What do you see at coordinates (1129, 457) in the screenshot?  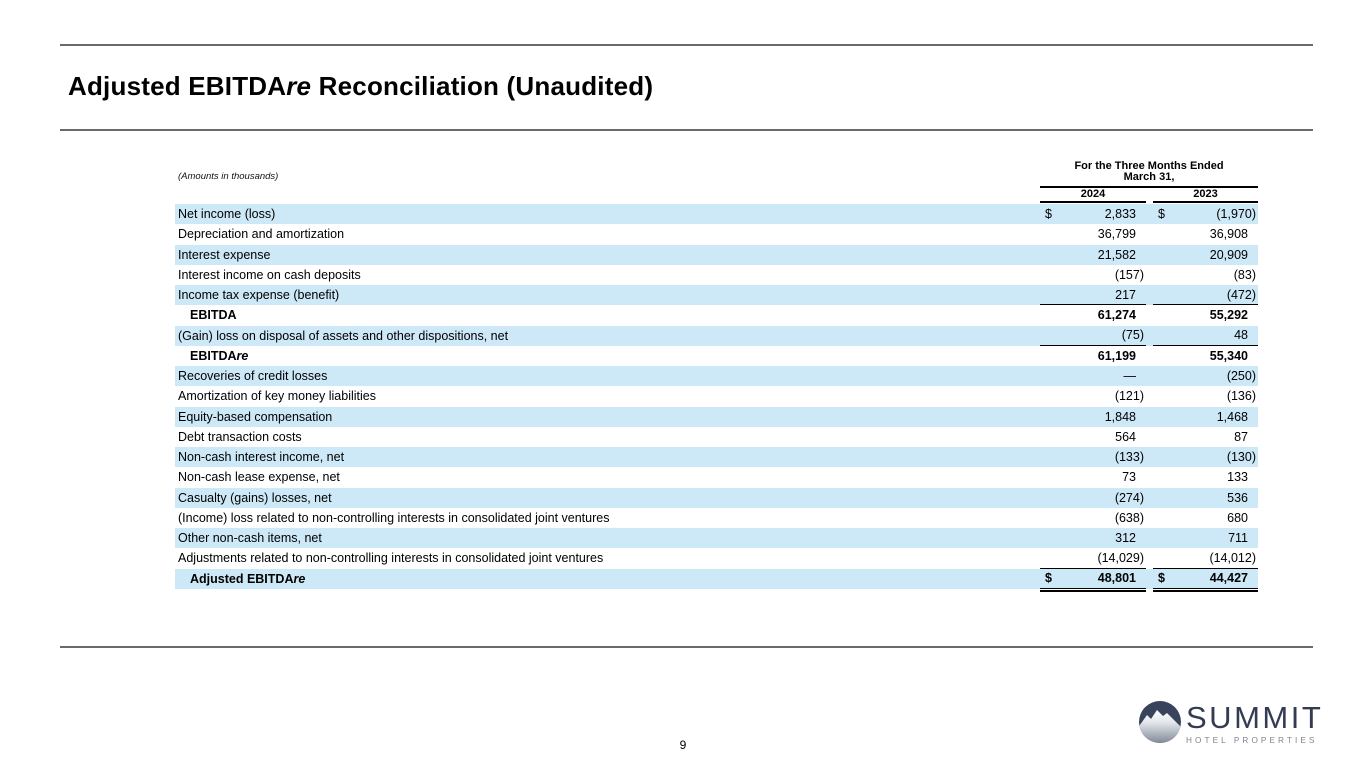 I see `value-text: (133)` at bounding box center [1129, 457].